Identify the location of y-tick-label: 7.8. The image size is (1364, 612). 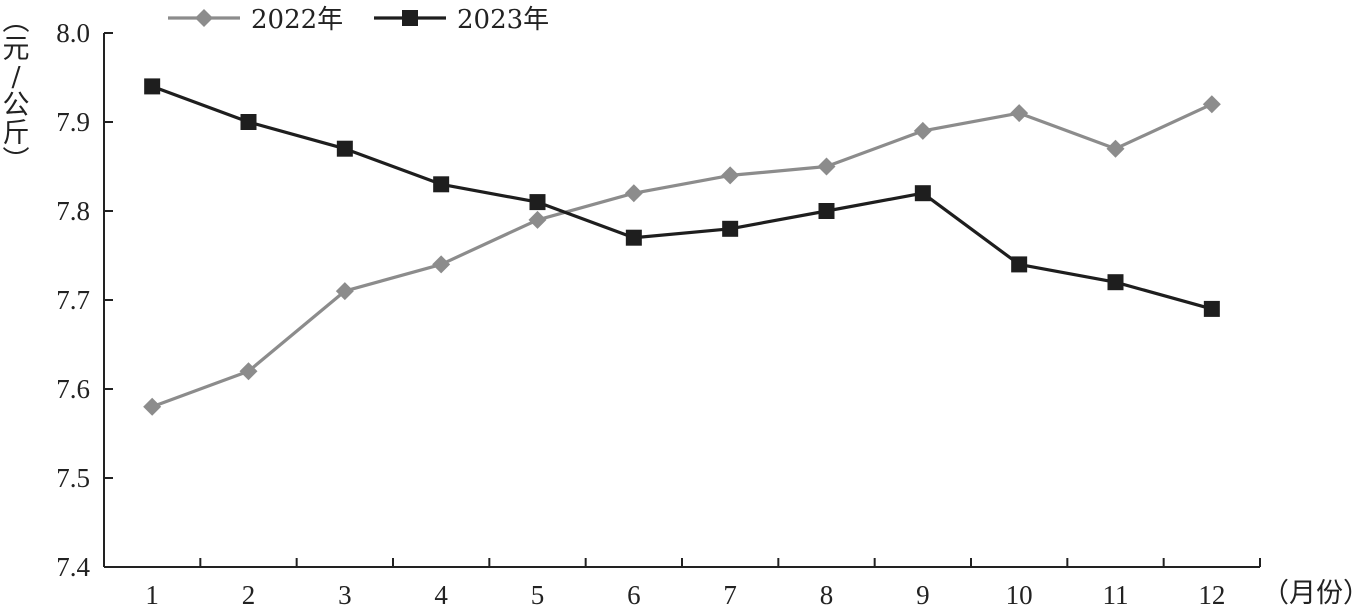
(73, 211).